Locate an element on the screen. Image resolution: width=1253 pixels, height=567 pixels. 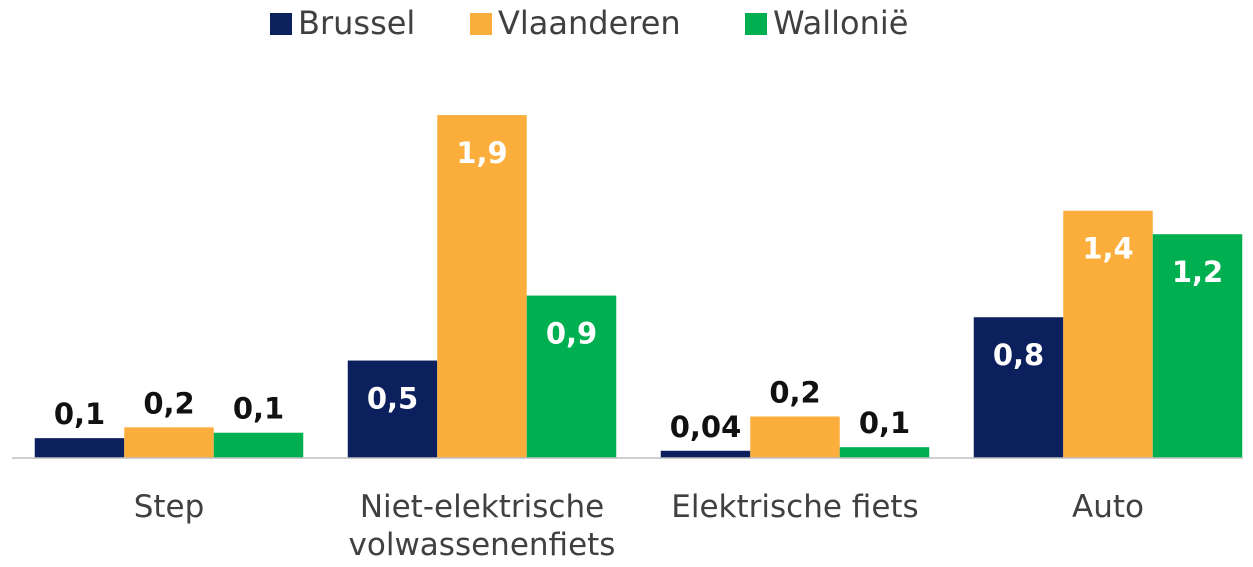
data-label: 0,8 is located at coordinates (1018, 355).